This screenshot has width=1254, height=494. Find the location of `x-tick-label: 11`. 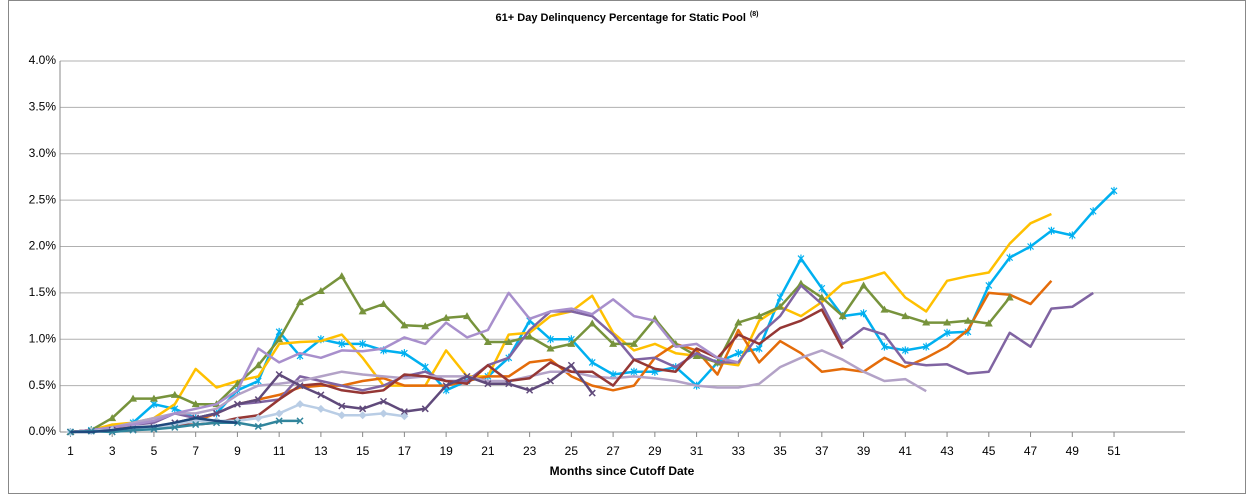

x-tick-label: 11 is located at coordinates (279, 451).